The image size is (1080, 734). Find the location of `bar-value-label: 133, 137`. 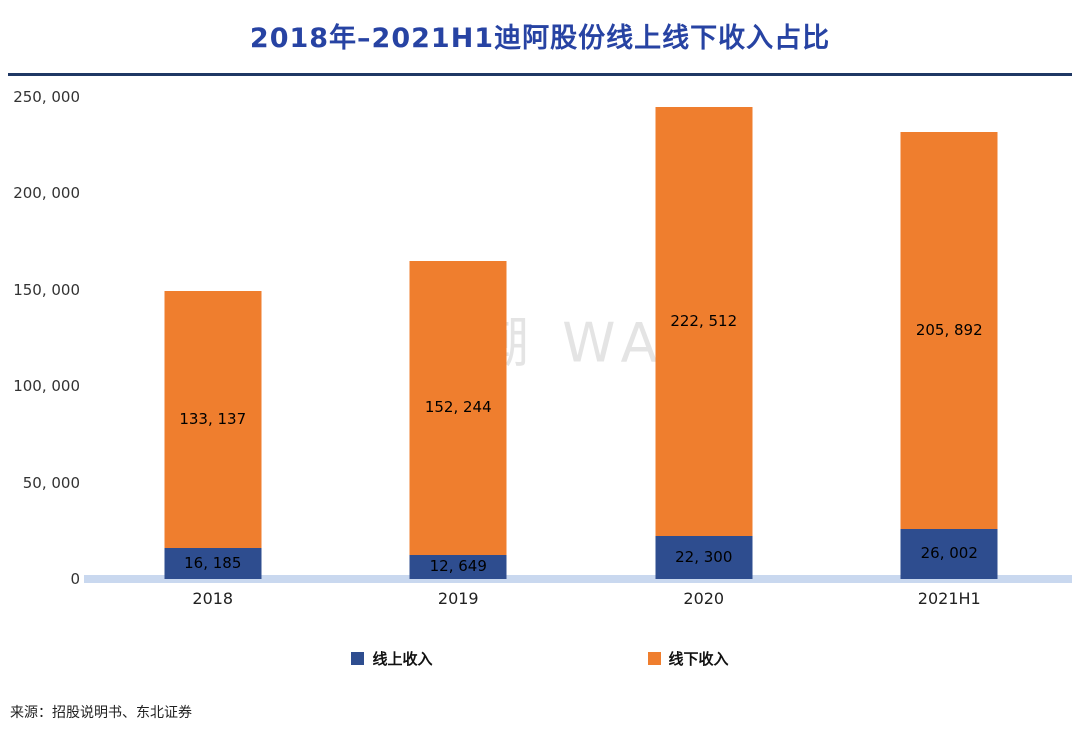

bar-value-label: 133, 137 is located at coordinates (213, 418).